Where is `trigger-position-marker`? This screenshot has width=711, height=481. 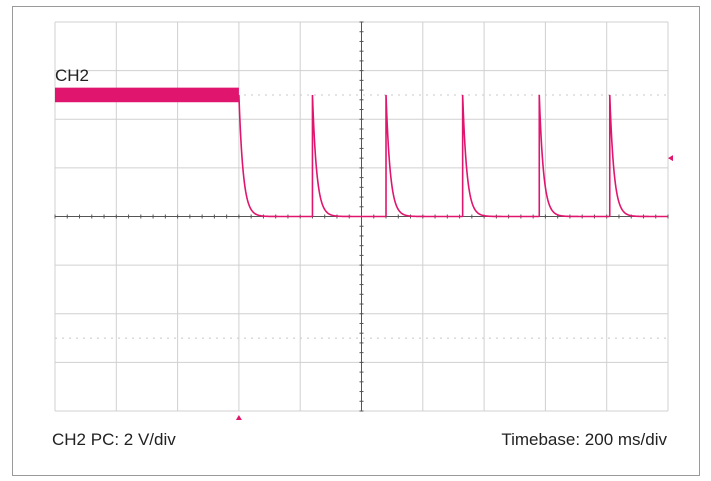
trigger-position-marker is located at coordinates (238, 417).